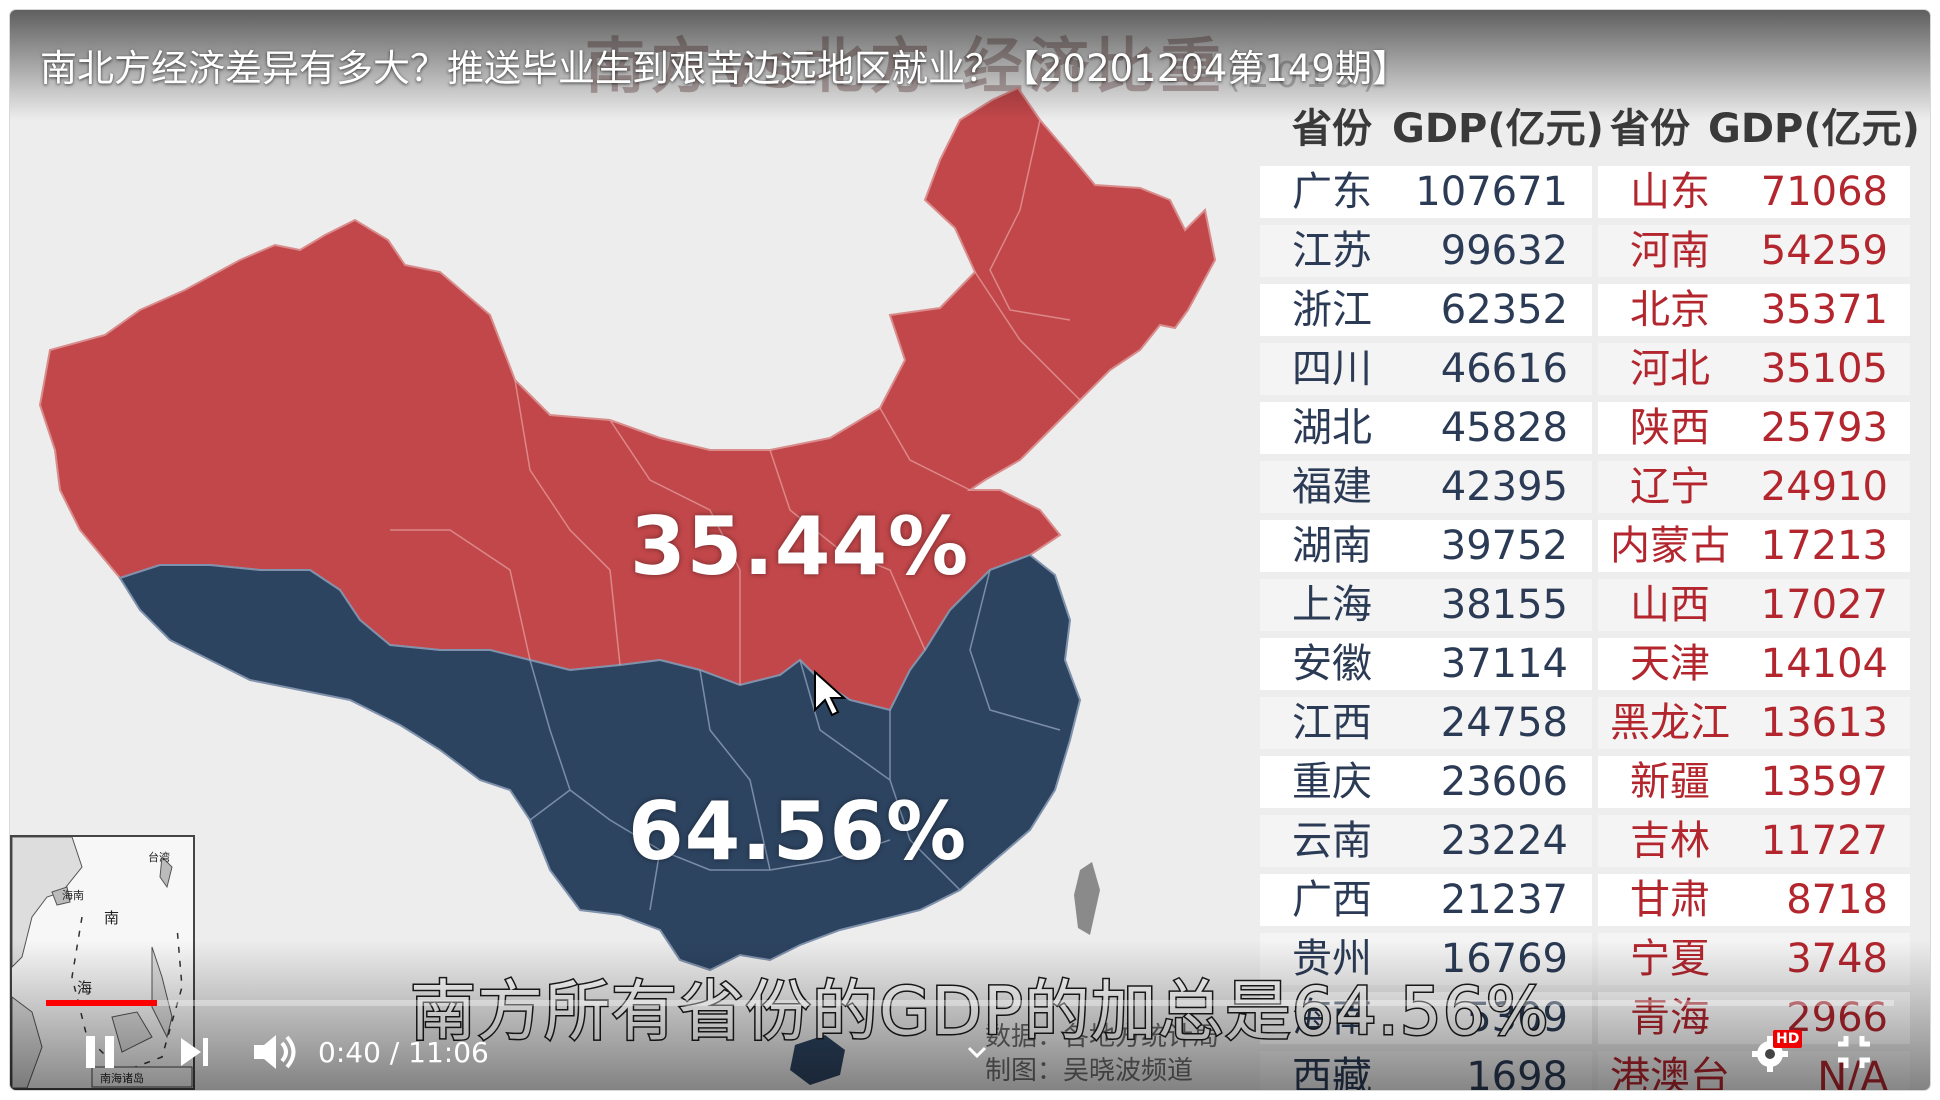 The image size is (1940, 1100). What do you see at coordinates (1102, 1071) in the screenshot?
I see `credits-made: 制图：吴晓波频道` at bounding box center [1102, 1071].